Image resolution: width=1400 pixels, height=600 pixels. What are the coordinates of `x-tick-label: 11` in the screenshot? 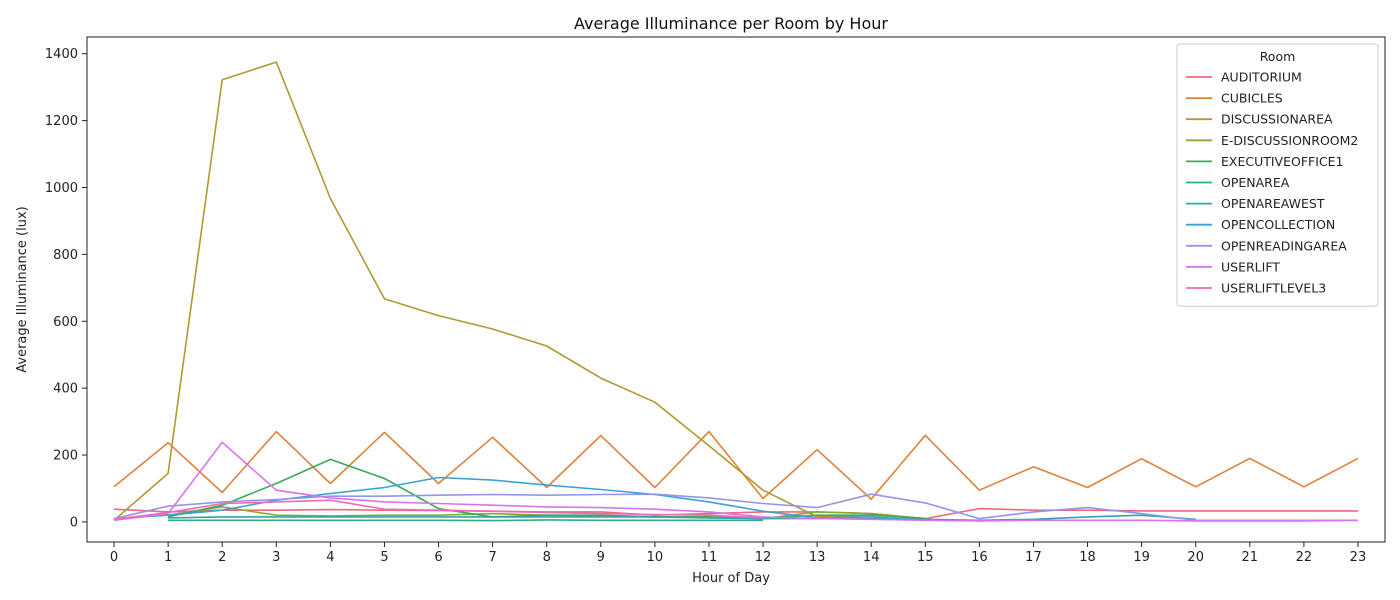 It's located at (709, 557).